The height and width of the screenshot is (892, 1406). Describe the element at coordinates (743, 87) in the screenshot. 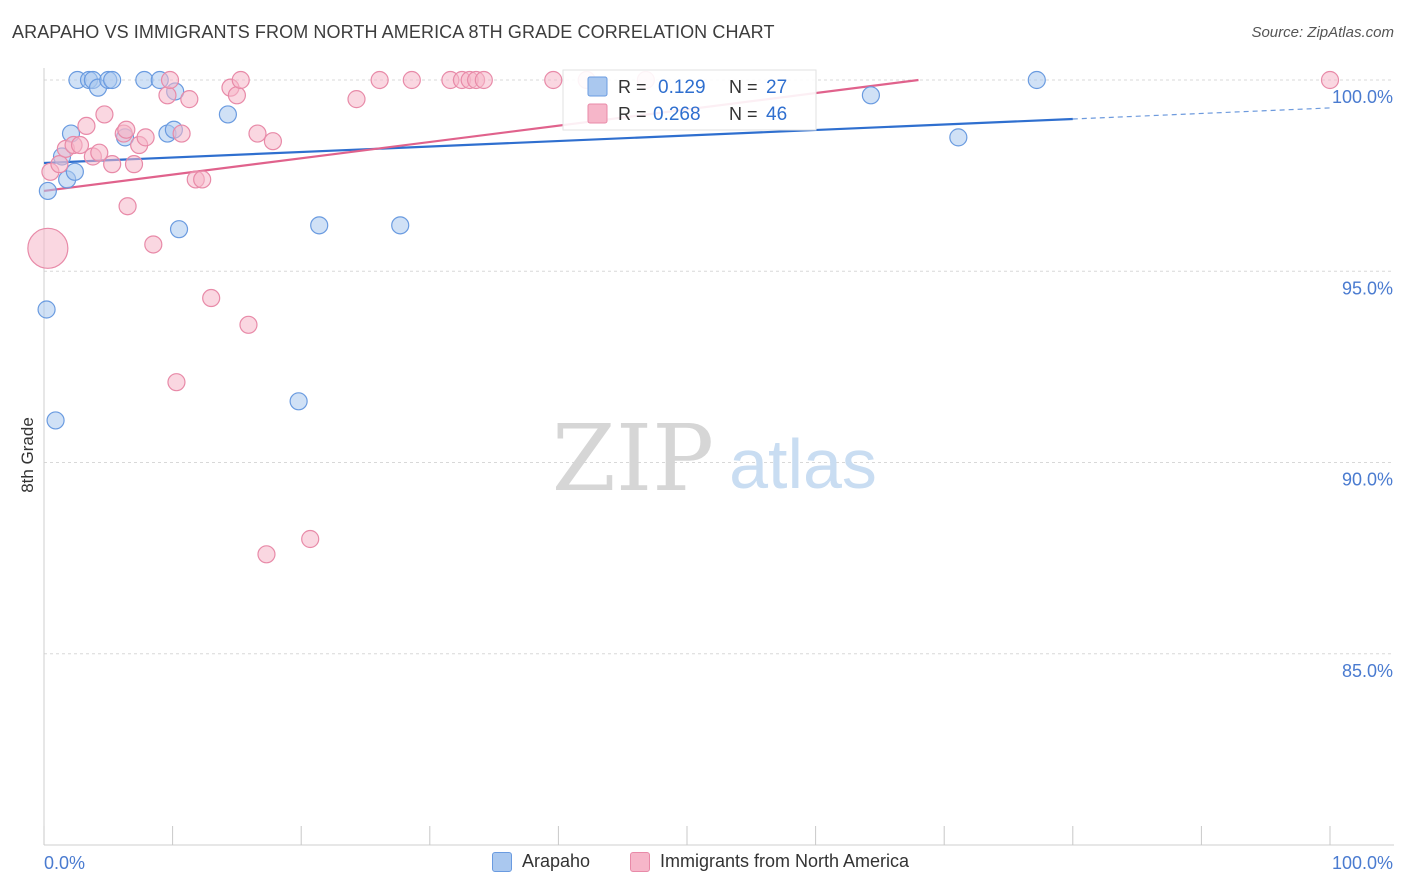

I see `legend-n-label-1: N =` at that location.